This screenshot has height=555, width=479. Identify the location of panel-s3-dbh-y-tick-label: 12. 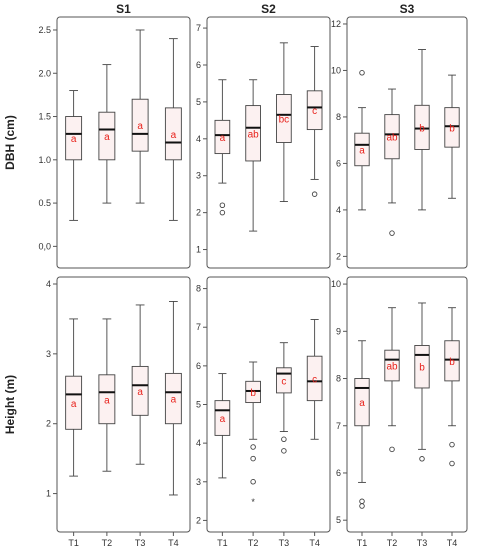
(336, 24).